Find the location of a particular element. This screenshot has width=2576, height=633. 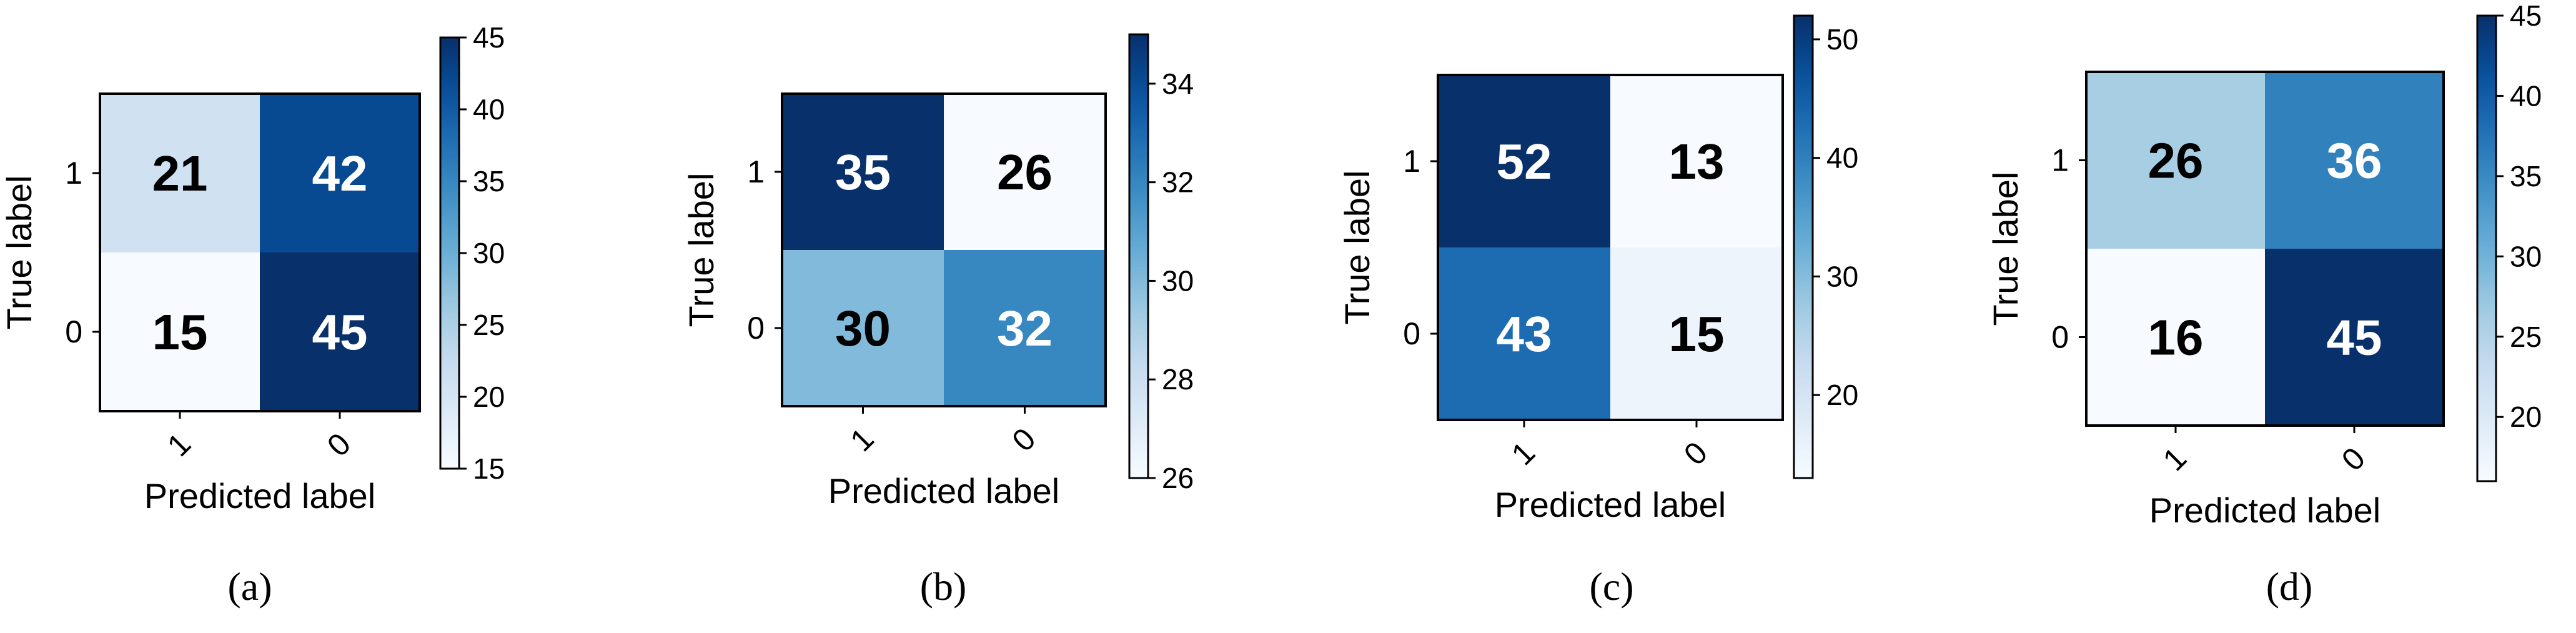

cell-value-label: 30 is located at coordinates (863, 328).